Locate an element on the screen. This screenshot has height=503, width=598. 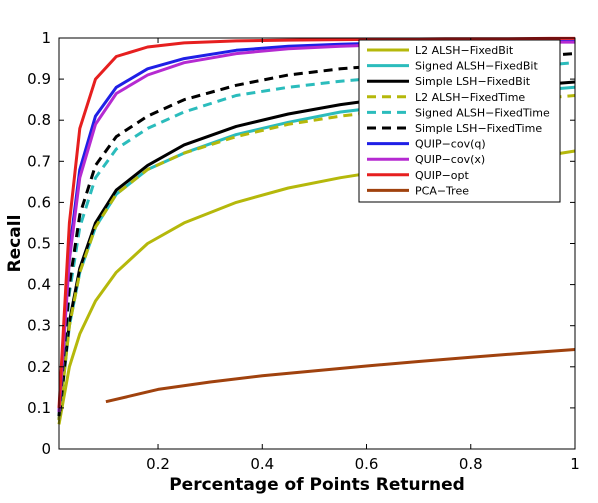
x-axis-label: Percentage of Points Returned is located at coordinates (317, 485).